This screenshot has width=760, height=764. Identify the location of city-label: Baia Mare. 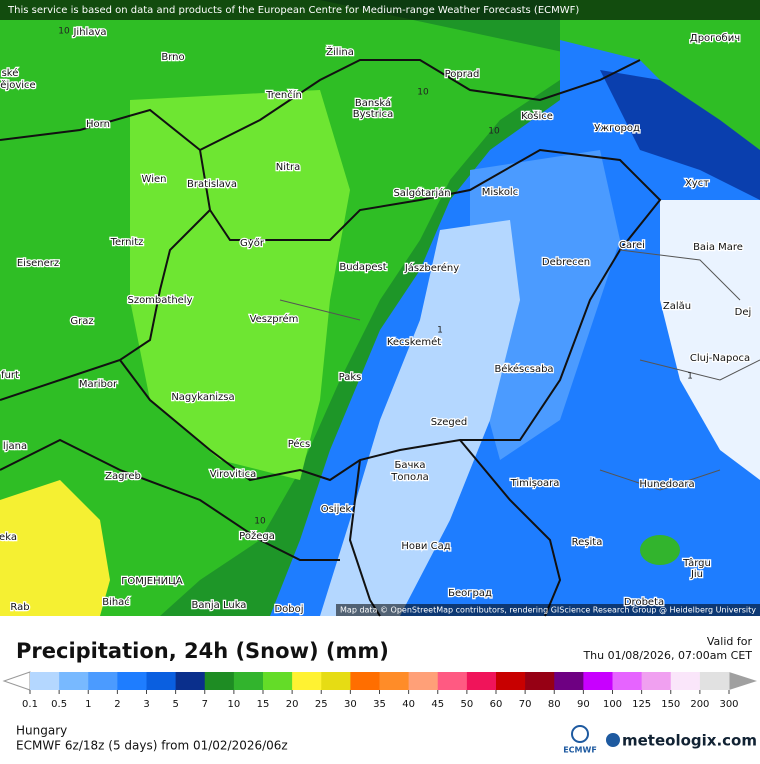
(718, 247).